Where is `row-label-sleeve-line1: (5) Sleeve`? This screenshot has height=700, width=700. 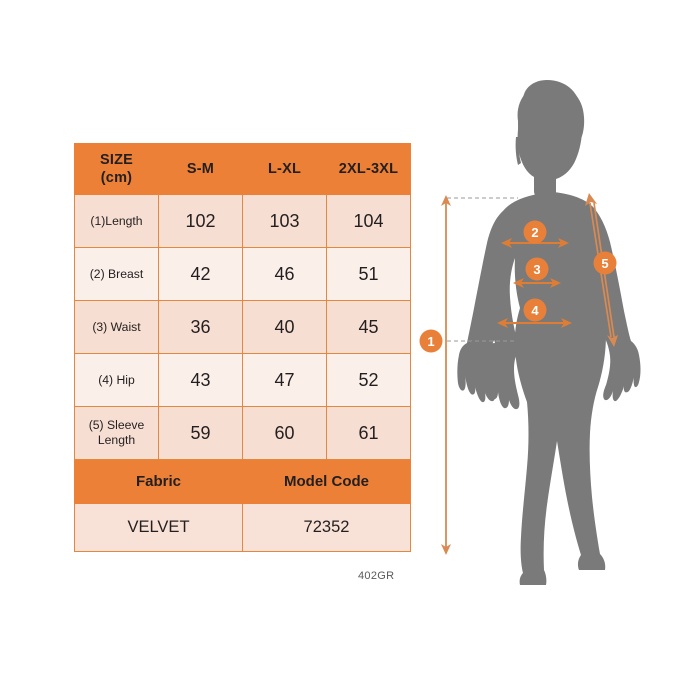
row-label-sleeve-line1: (5) Sleeve is located at coordinates (116, 425).